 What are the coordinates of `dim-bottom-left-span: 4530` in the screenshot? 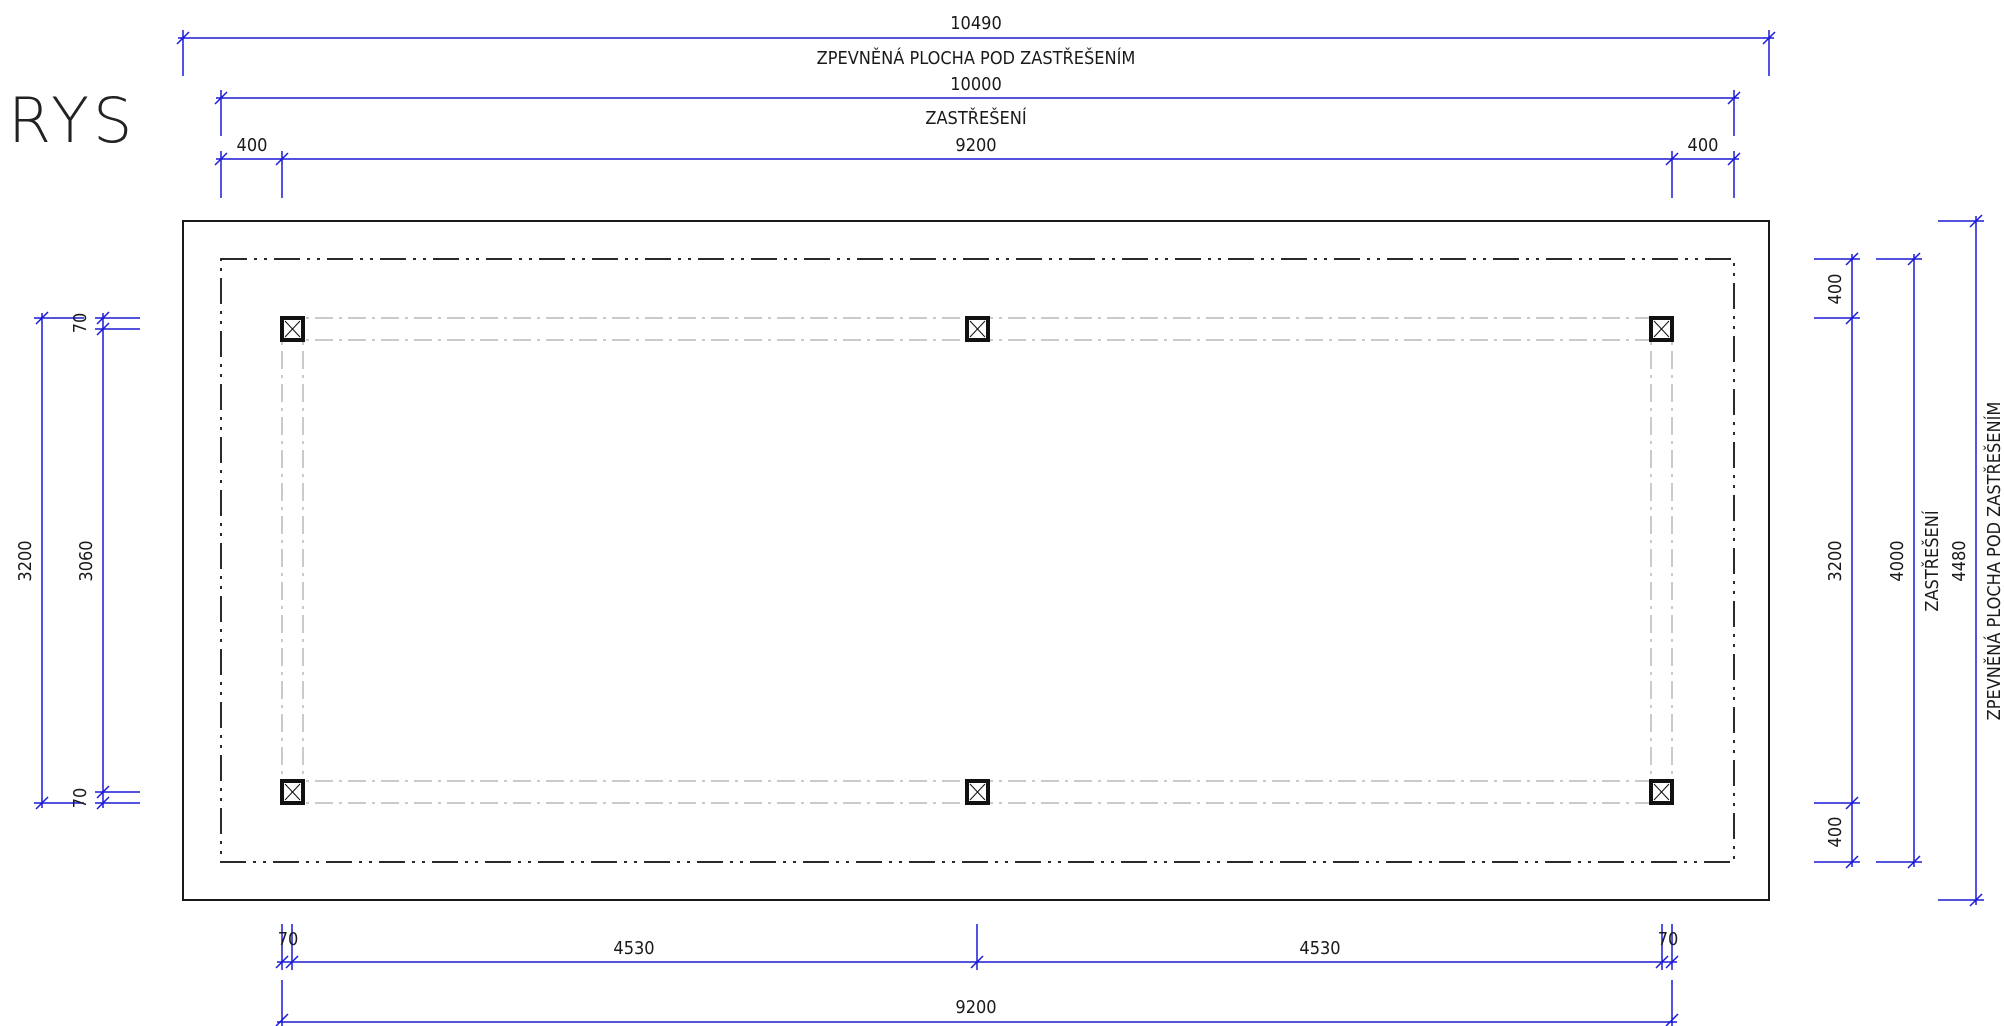 It's located at (633, 948).